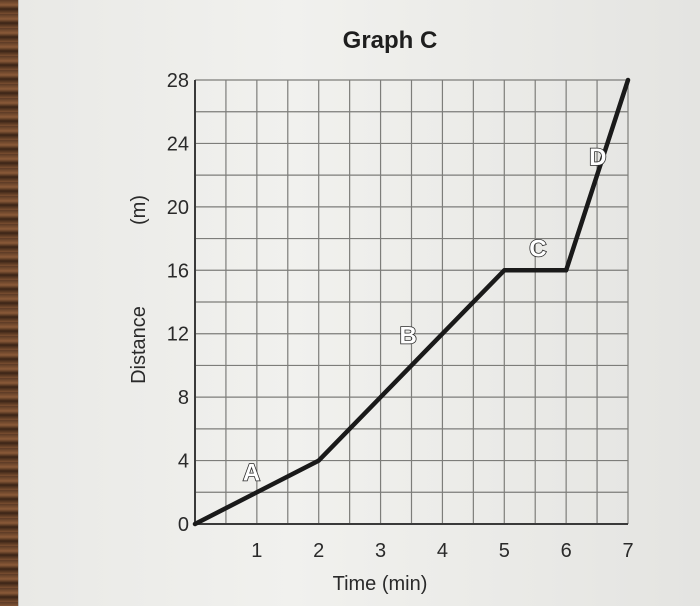 This screenshot has height=606, width=700. I want to click on x-tick-labels: 1 2 3 4 5 6 7, so click(442, 551).